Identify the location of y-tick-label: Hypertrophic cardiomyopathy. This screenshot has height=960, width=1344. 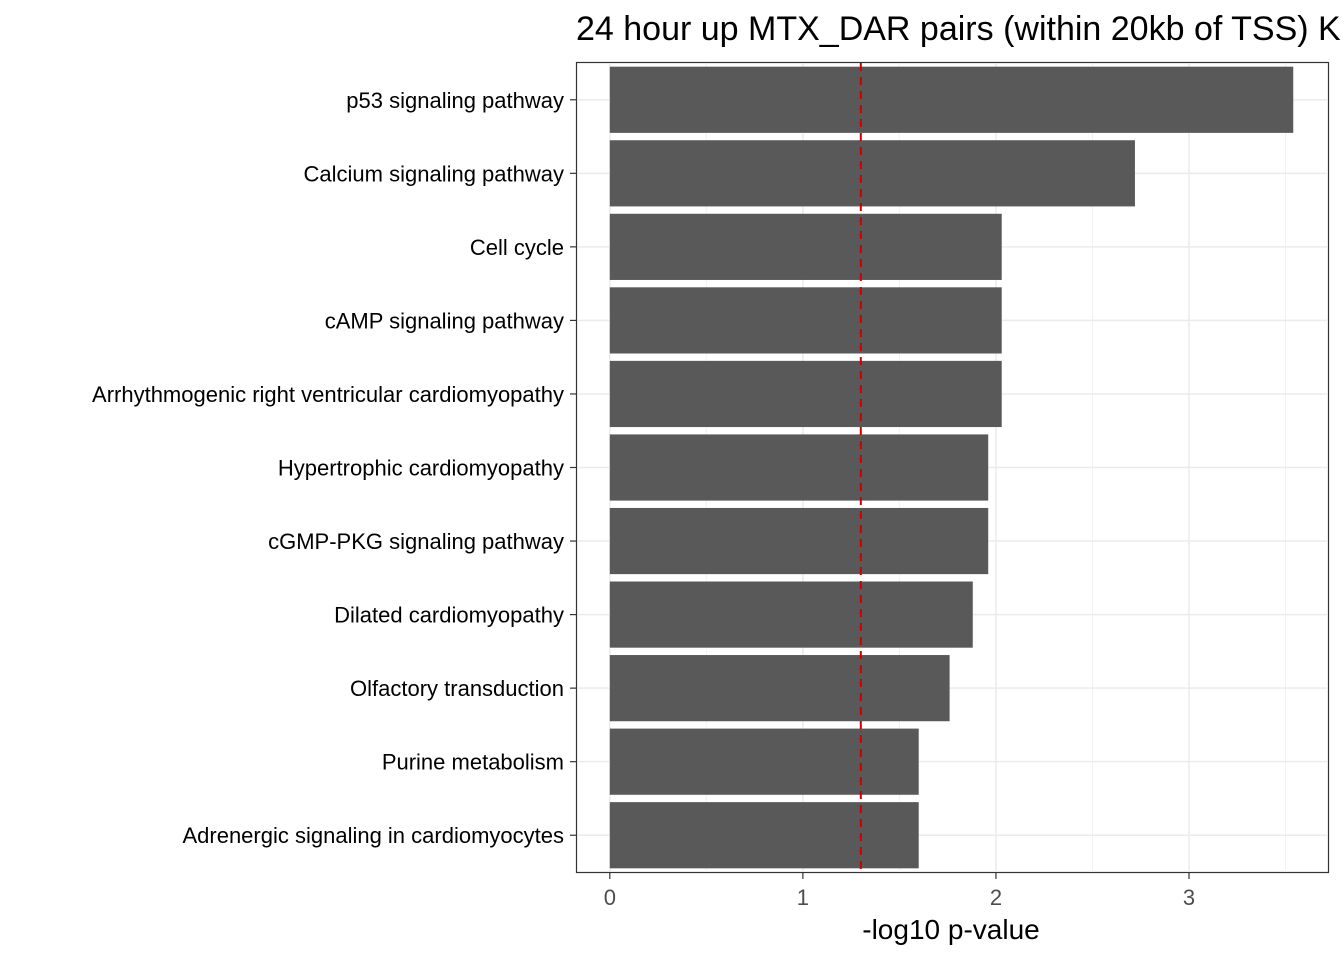
(421, 468).